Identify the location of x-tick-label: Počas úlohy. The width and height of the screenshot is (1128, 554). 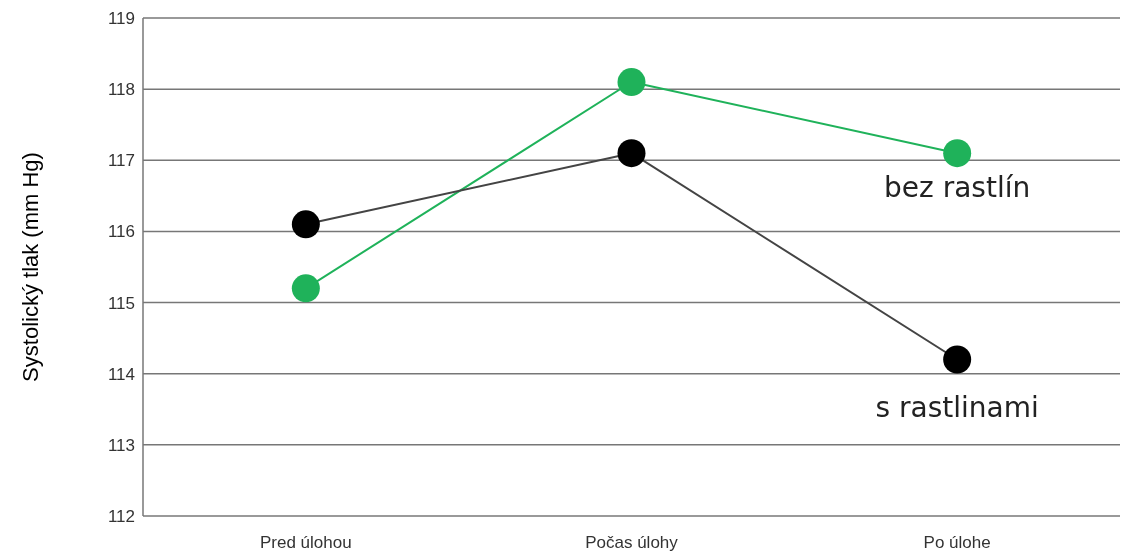
(632, 542).